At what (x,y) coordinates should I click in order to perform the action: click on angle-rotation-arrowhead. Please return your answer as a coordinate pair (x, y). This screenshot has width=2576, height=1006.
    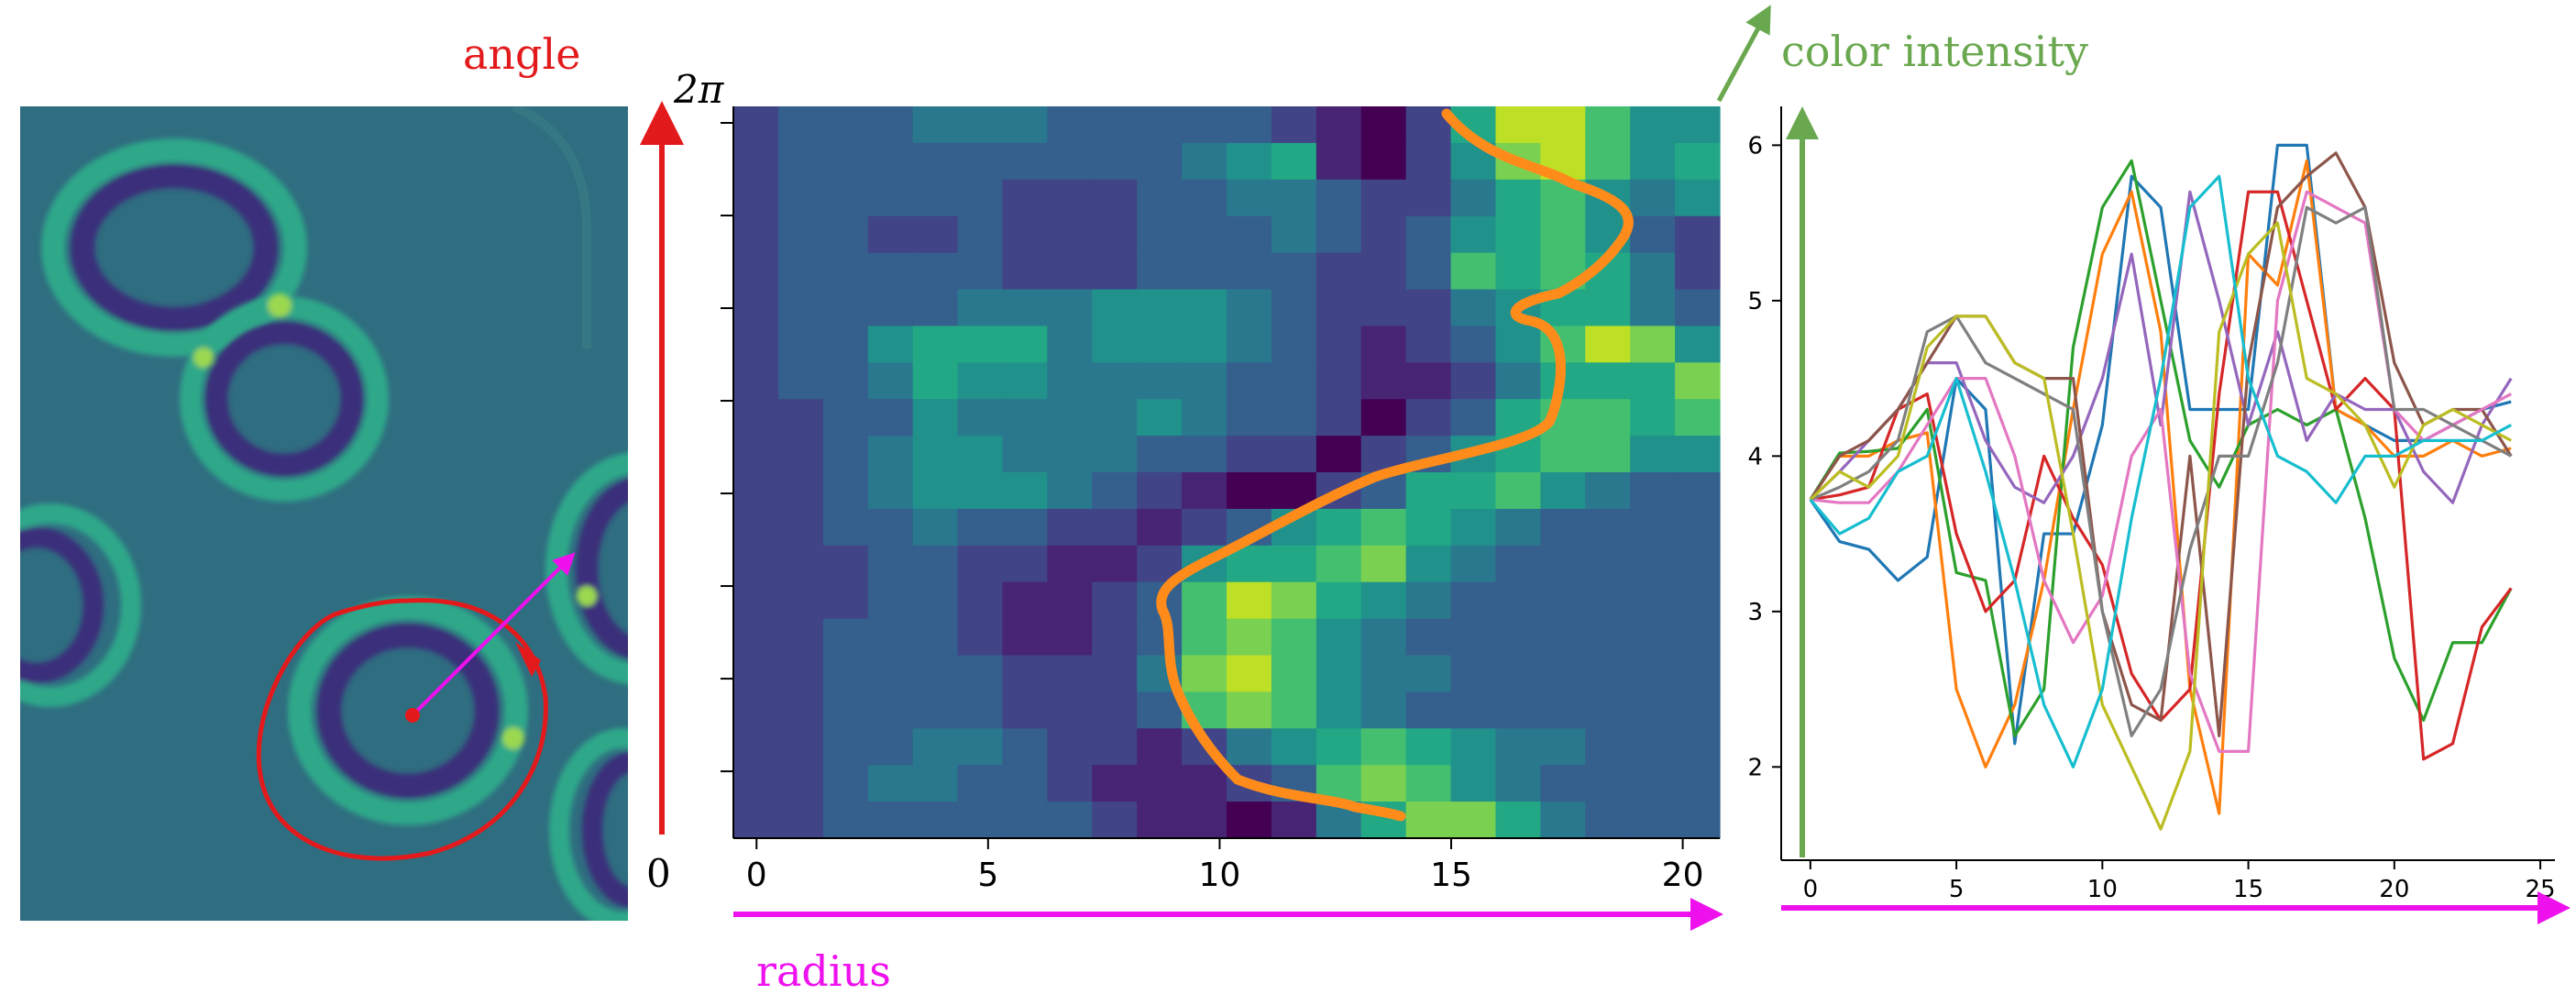
    Looking at the image, I should click on (528, 659).